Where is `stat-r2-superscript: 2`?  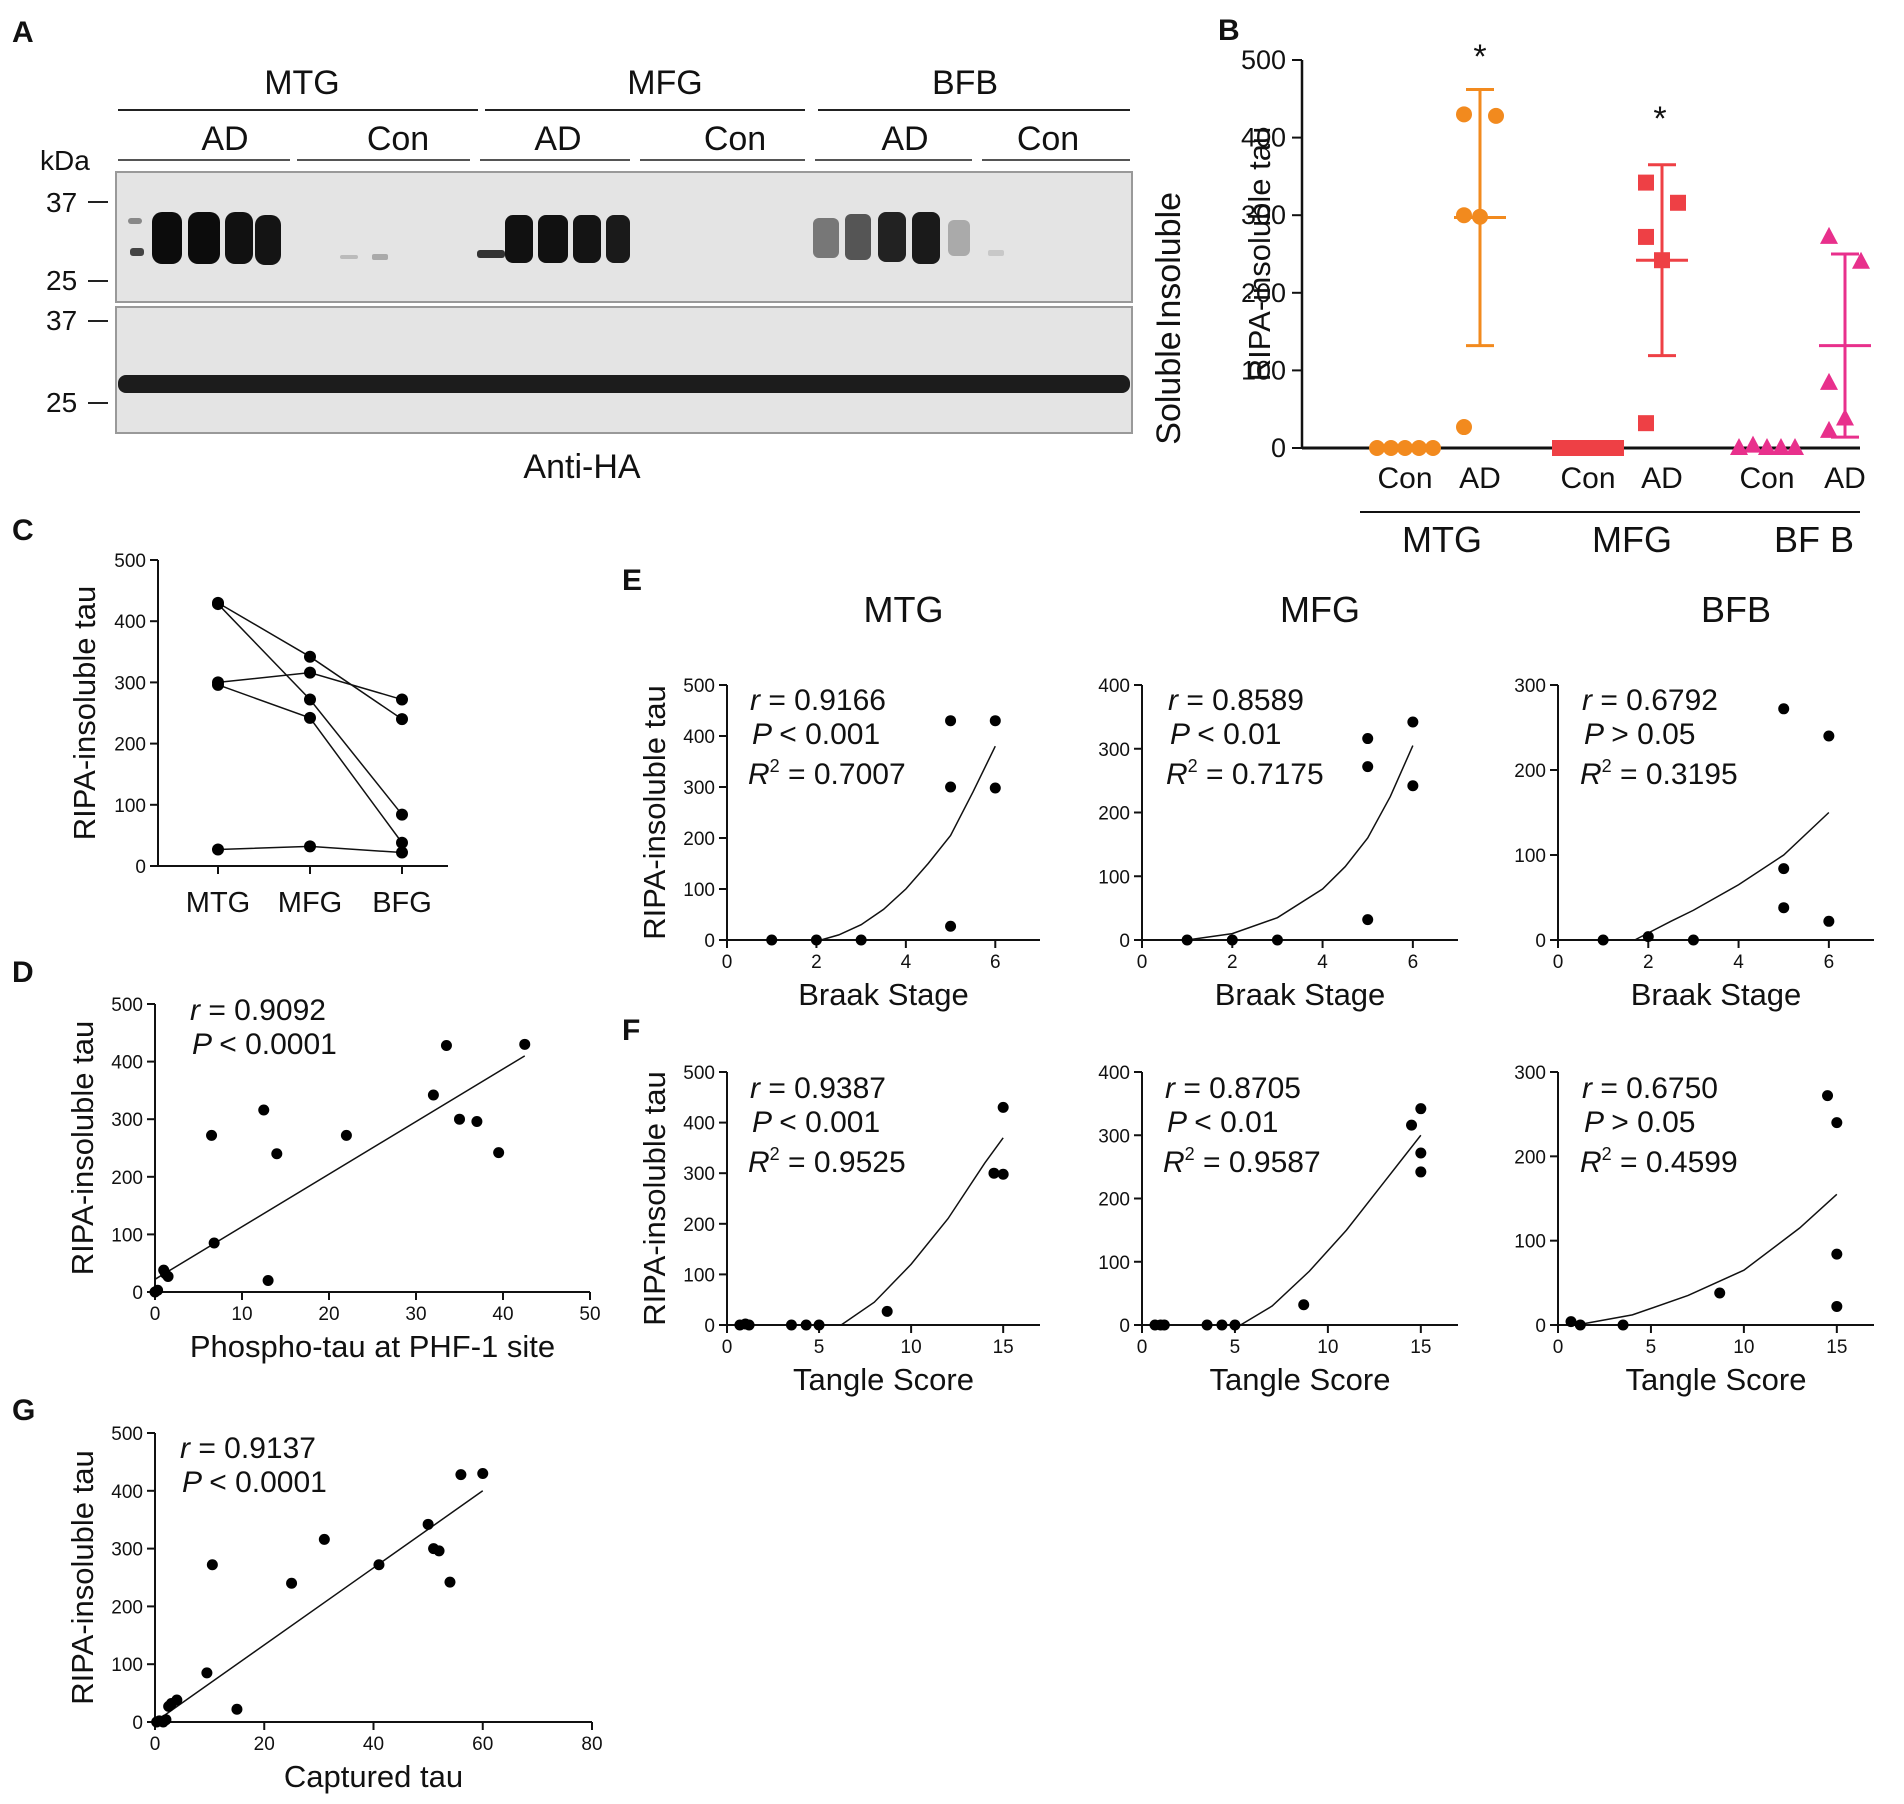 stat-r2-superscript: 2 is located at coordinates (1607, 1154).